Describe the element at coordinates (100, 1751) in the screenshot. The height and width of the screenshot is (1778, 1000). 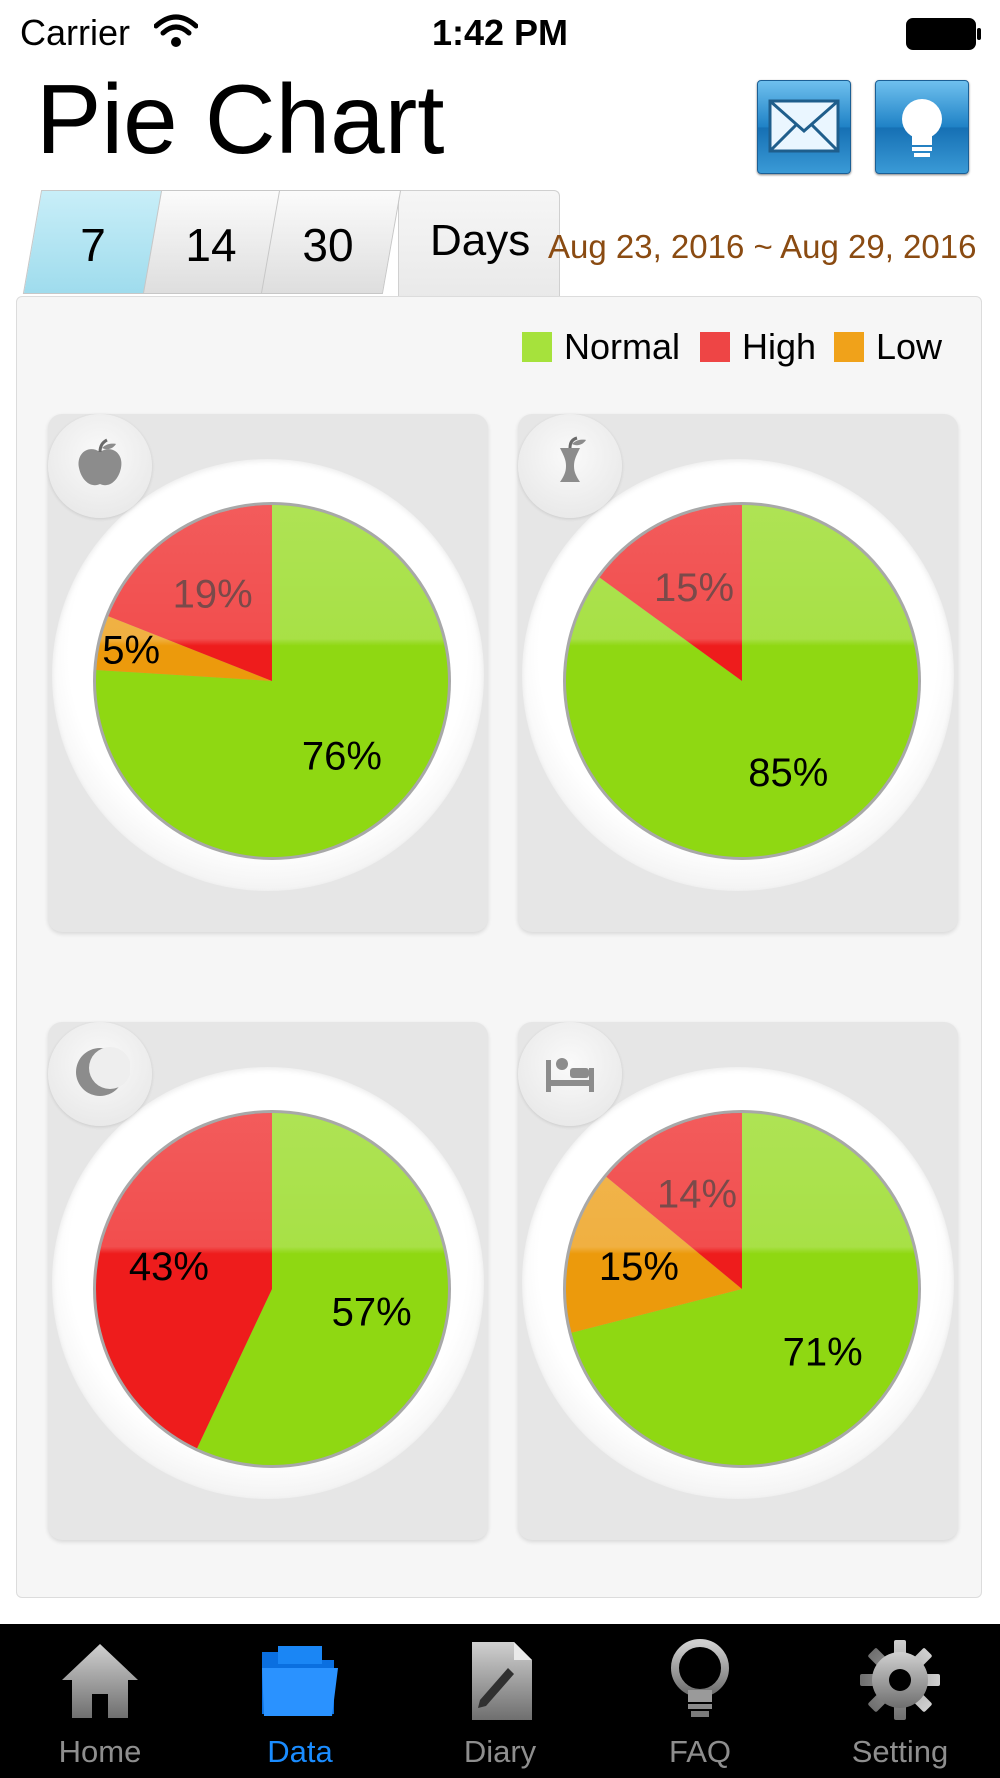
I see `tab-label: Home` at that location.